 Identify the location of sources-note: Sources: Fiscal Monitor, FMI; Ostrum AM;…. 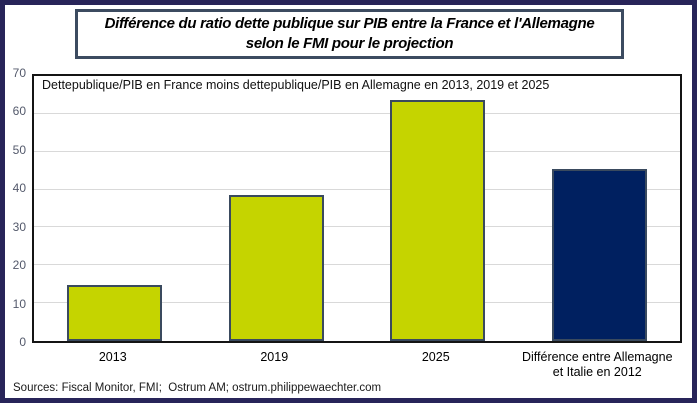
(197, 388).